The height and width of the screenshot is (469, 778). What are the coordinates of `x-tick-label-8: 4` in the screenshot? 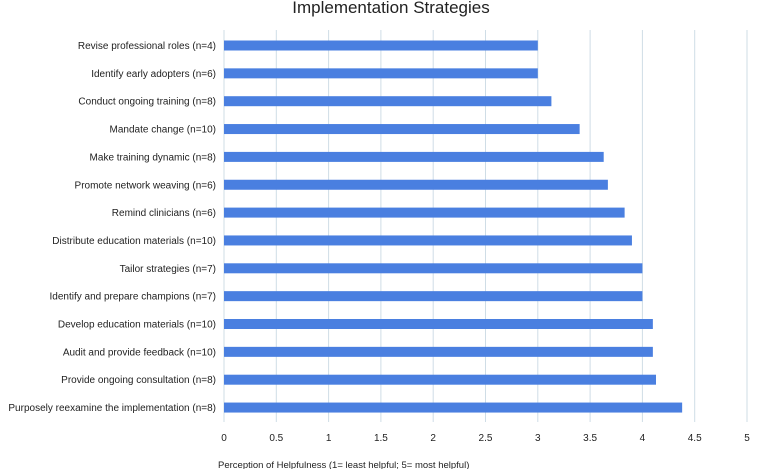 It's located at (643, 438).